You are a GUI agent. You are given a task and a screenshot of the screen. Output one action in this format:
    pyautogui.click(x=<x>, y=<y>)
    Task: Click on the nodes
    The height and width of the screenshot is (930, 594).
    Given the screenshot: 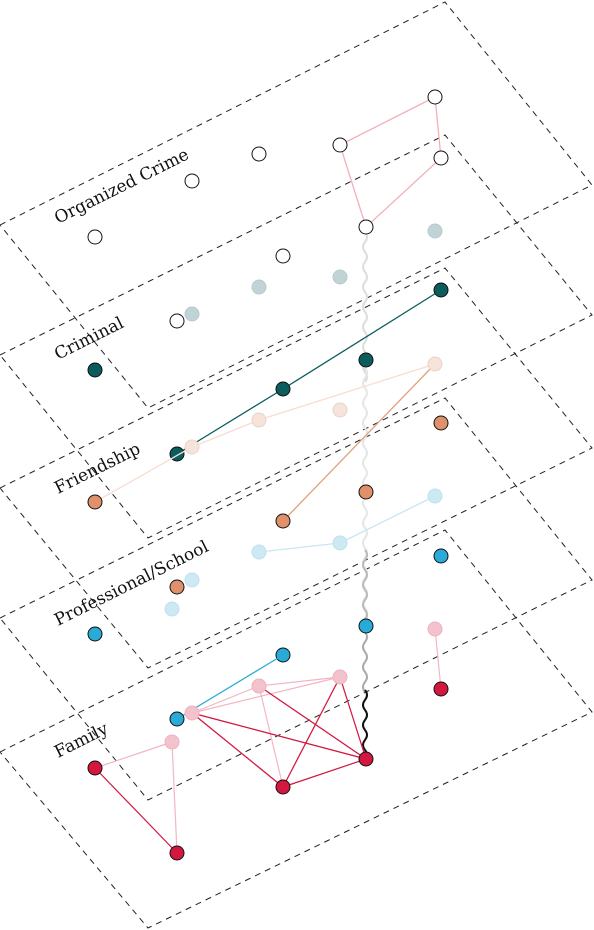 What is the action you would take?
    pyautogui.click(x=268, y=575)
    